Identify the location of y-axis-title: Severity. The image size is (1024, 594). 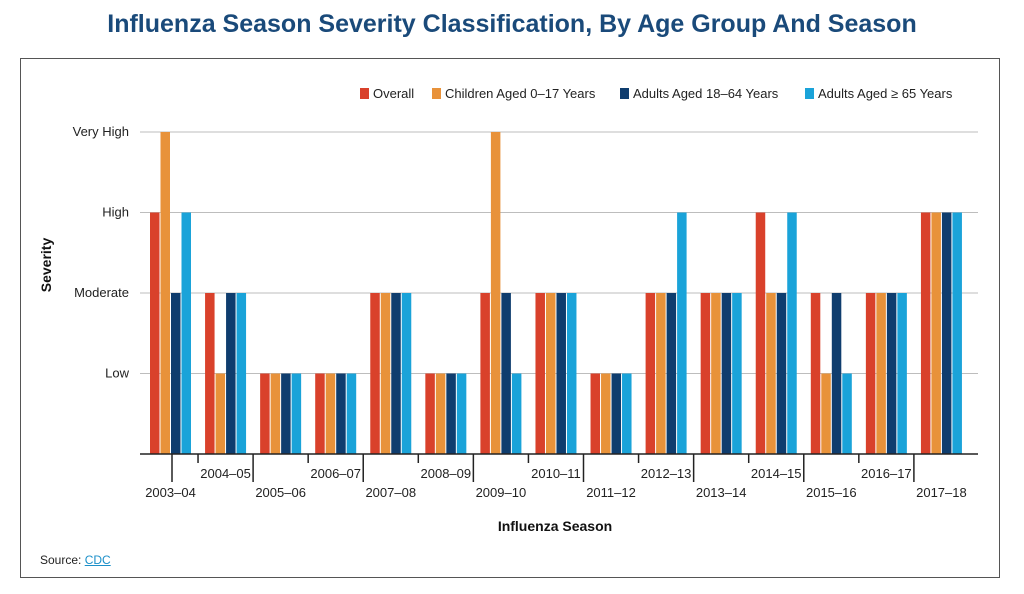
(46, 265).